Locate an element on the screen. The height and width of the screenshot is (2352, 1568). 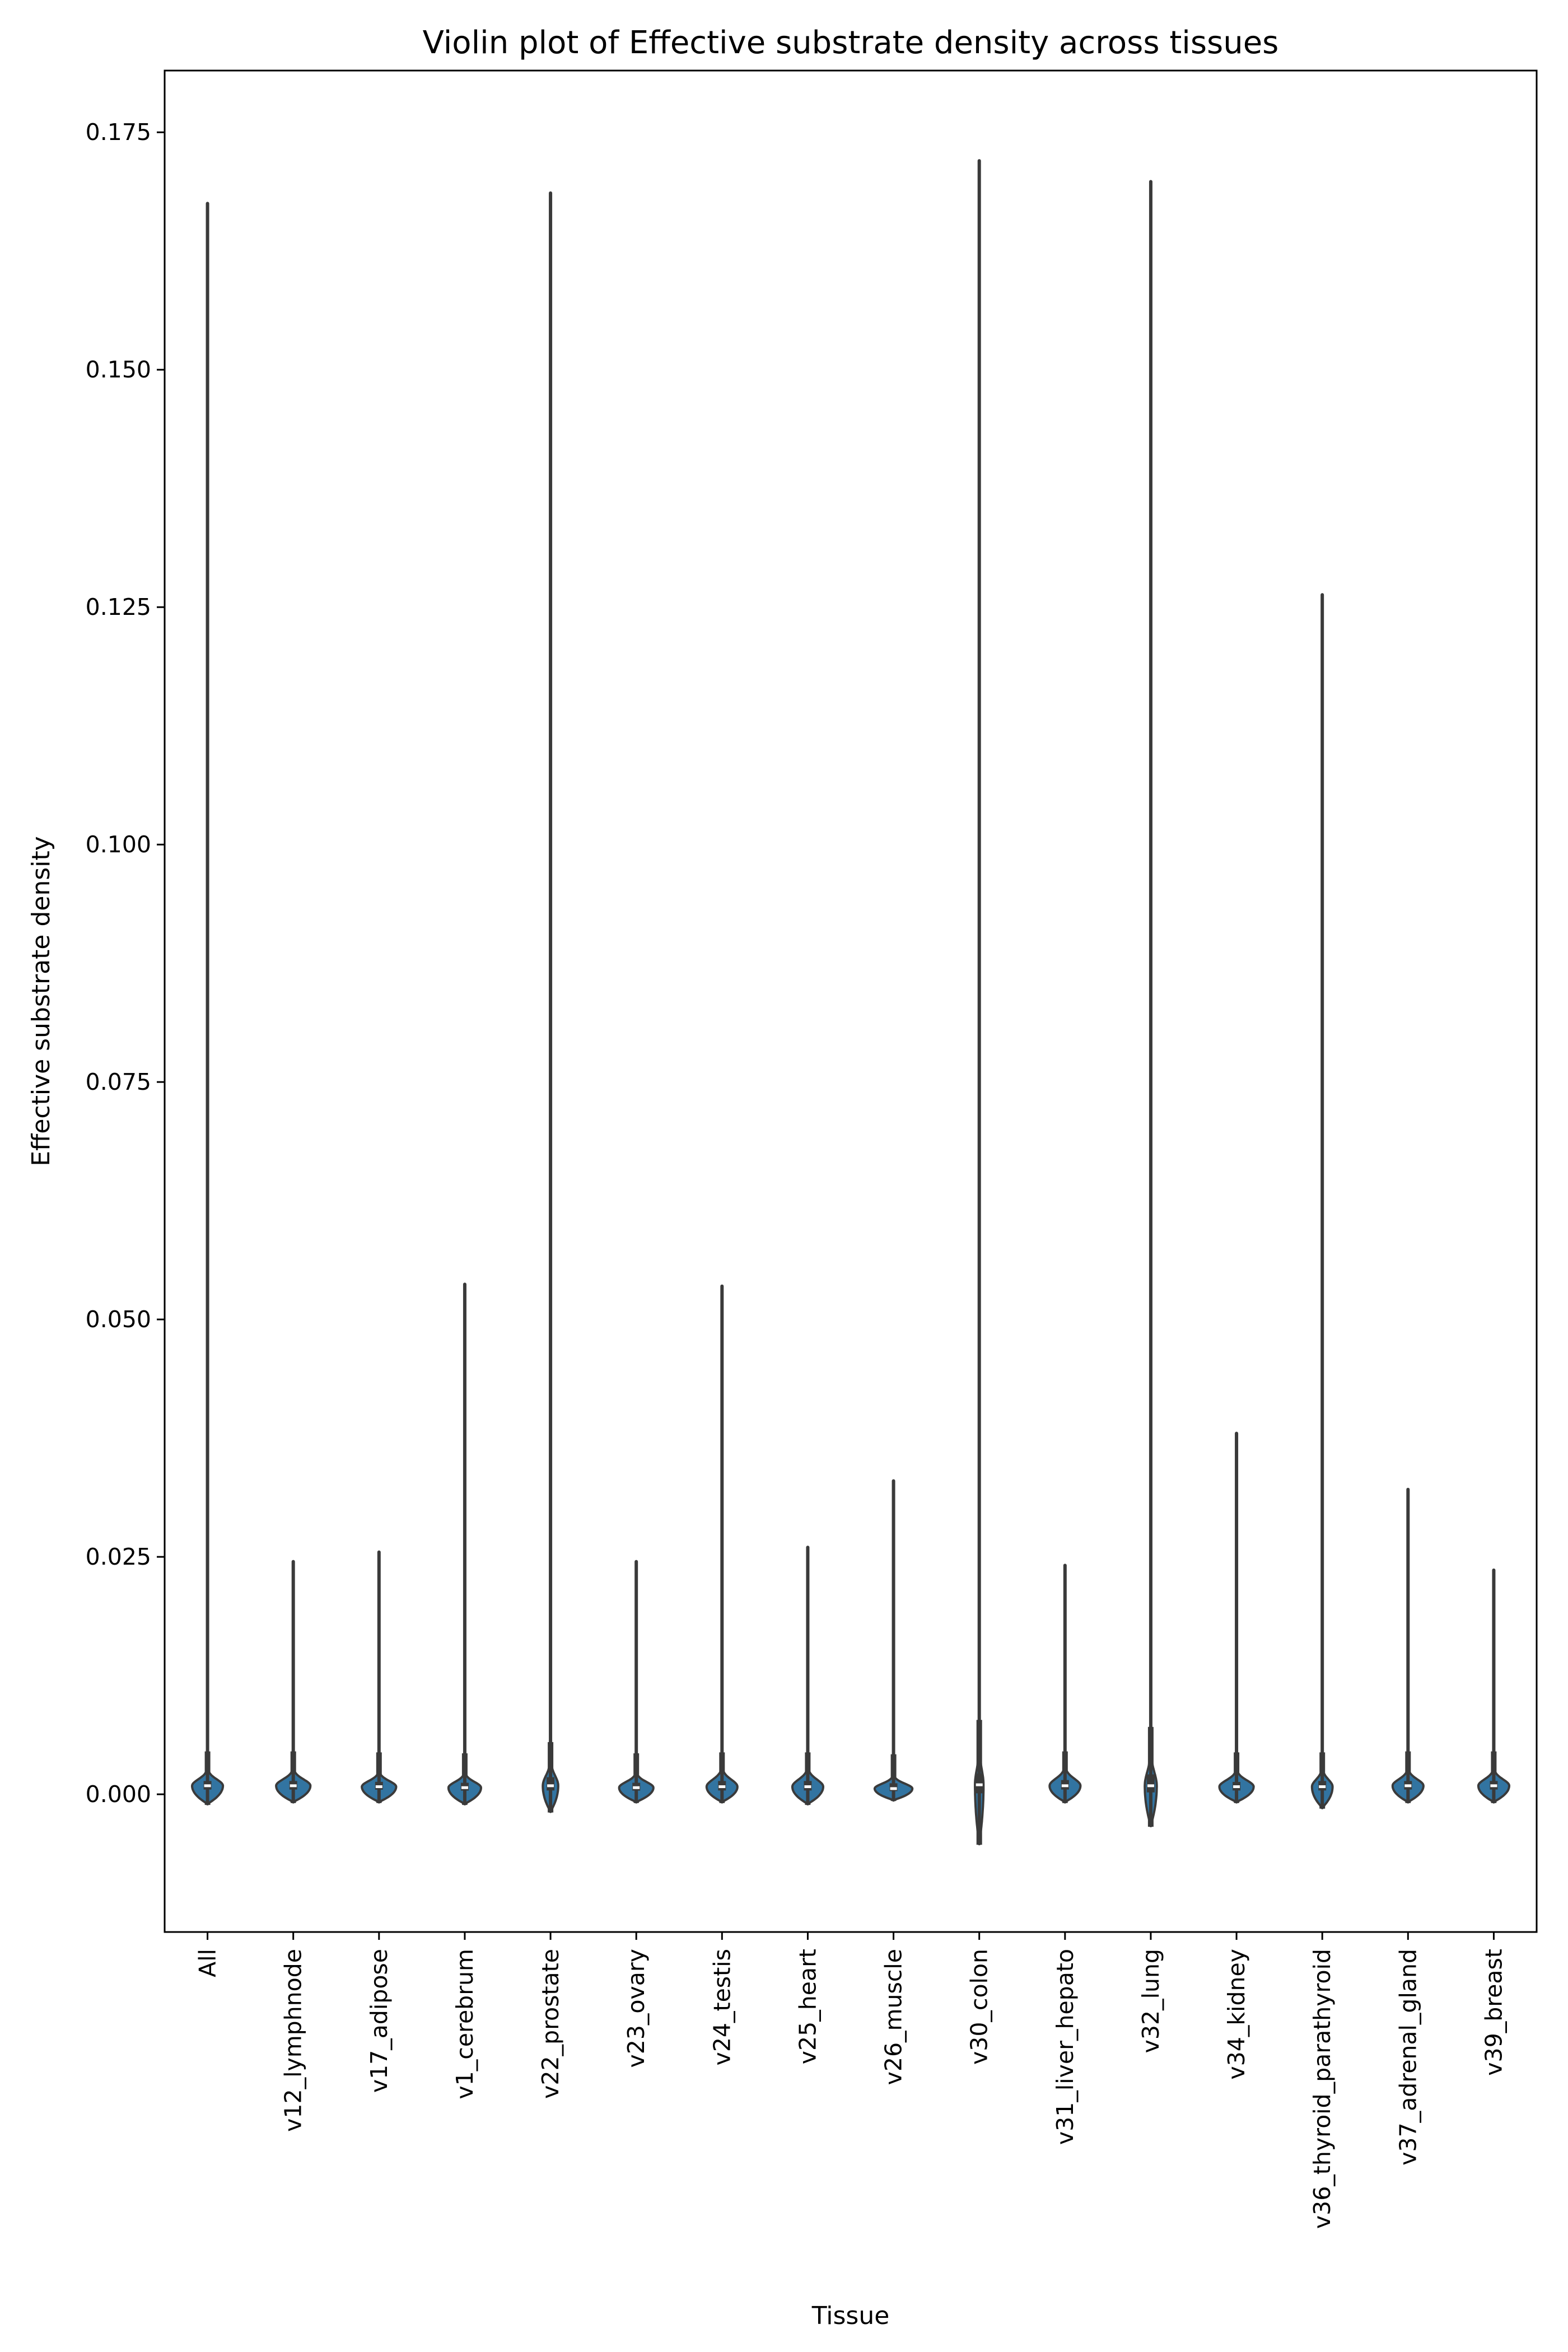
violin-v25_heart is located at coordinates (808, 1676).